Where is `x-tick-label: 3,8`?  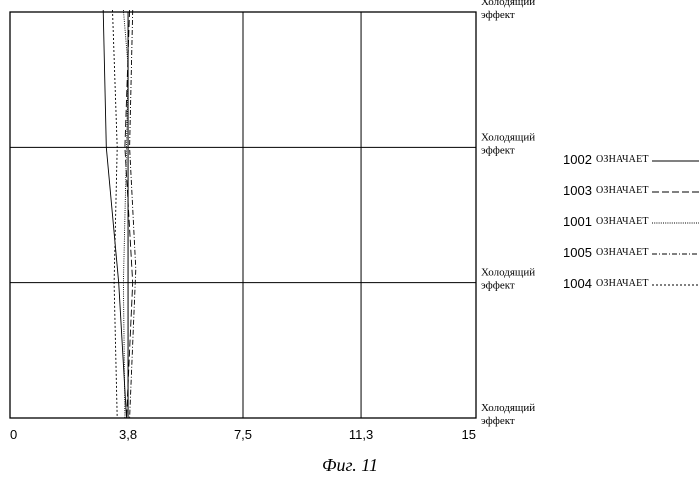
x-tick-label: 3,8 is located at coordinates (128, 434).